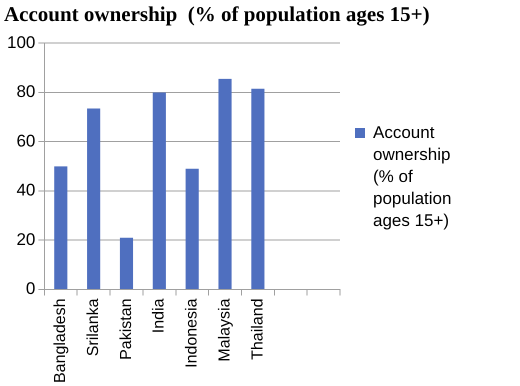  Describe the element at coordinates (412, 177) in the screenshot. I see `legend-label: Account ownership (% of population ages 15+)` at that location.